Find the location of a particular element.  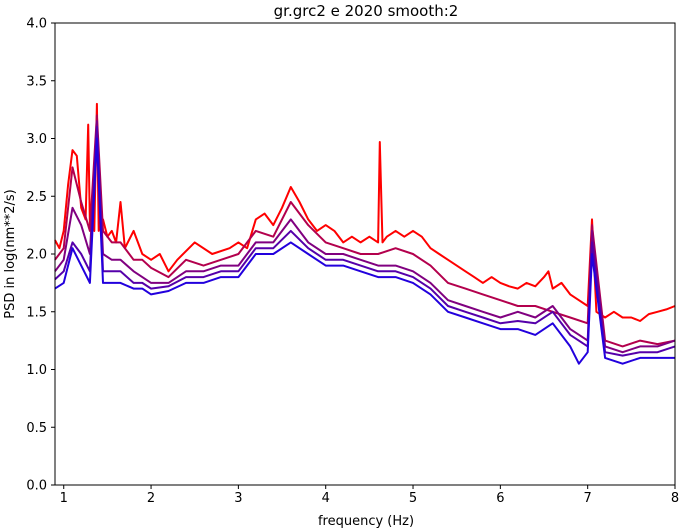

y-tick-label: 0.0 is located at coordinates (36, 486).